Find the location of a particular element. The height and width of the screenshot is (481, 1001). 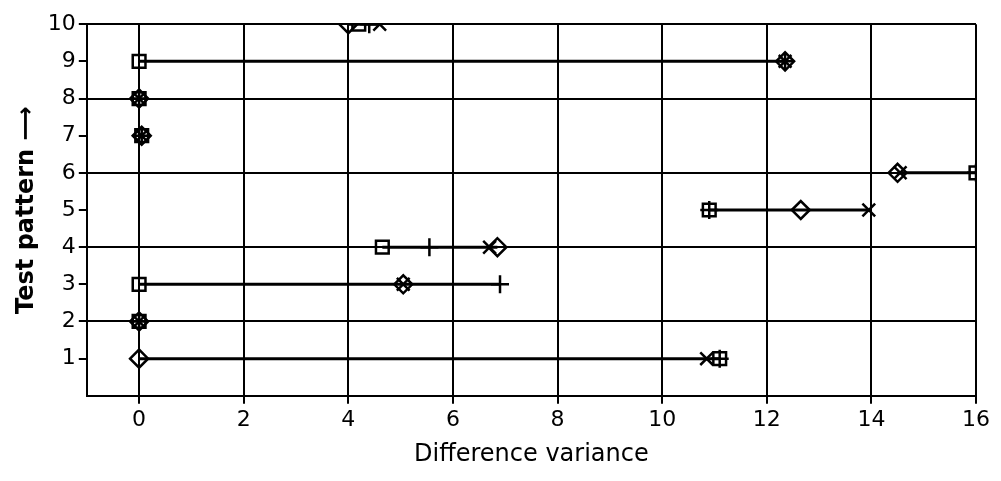

x-tick-label: 8 is located at coordinates (557, 418).